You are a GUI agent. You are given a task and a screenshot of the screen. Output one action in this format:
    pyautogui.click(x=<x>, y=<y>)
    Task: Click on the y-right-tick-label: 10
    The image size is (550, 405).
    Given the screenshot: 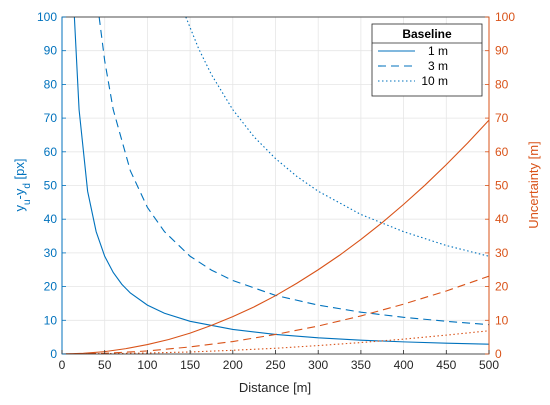 What is the action you would take?
    pyautogui.click(x=502, y=320)
    